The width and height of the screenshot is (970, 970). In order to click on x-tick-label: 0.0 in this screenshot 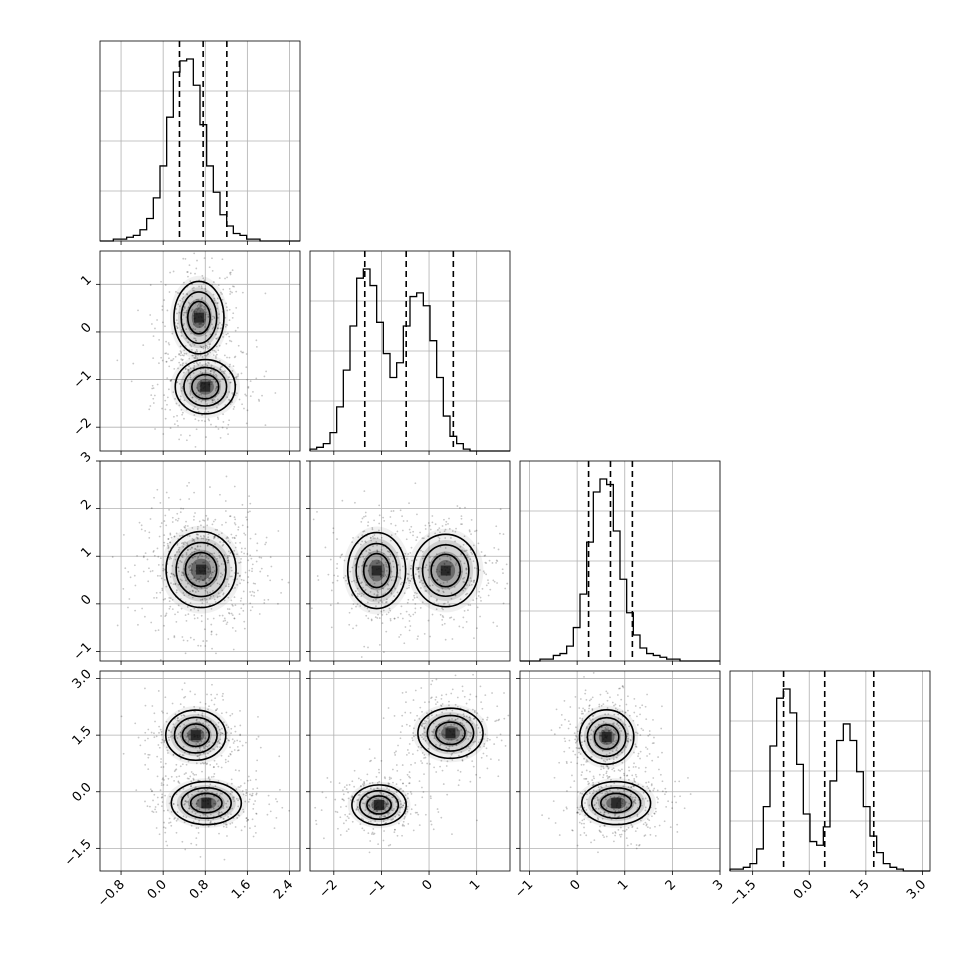, I will do `click(803, 889)`.